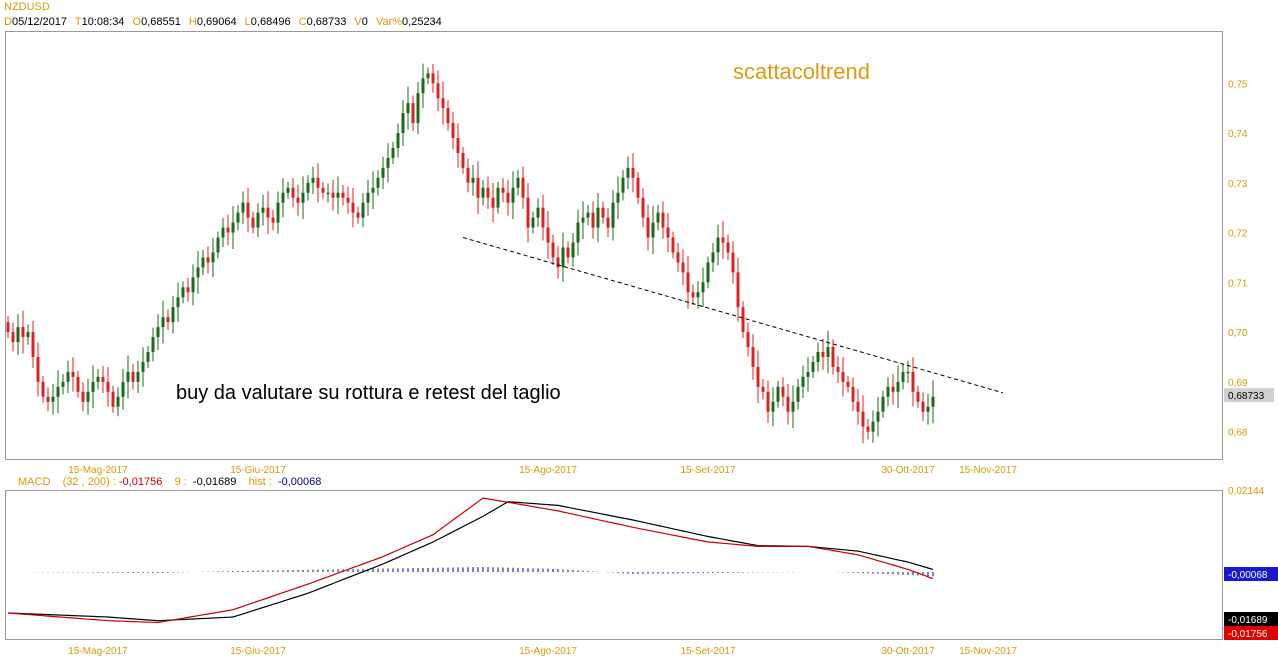 The height and width of the screenshot is (668, 1278). I want to click on macd-time-tick-label: 15-Nov-2017, so click(988, 651).